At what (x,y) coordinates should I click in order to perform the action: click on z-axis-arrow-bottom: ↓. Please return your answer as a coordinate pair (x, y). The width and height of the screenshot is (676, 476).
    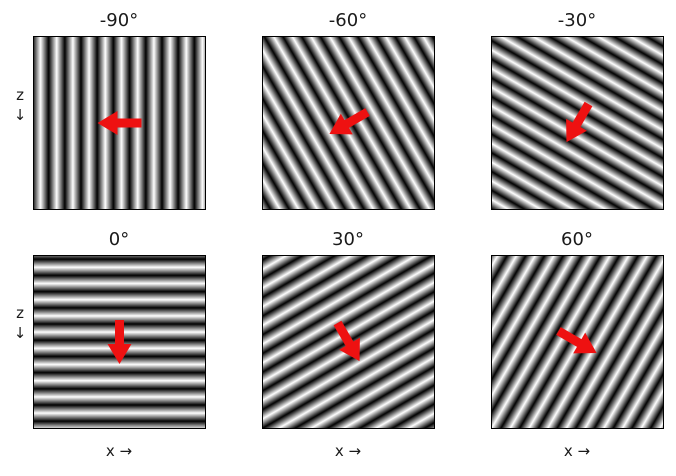
    Looking at the image, I should click on (20, 333).